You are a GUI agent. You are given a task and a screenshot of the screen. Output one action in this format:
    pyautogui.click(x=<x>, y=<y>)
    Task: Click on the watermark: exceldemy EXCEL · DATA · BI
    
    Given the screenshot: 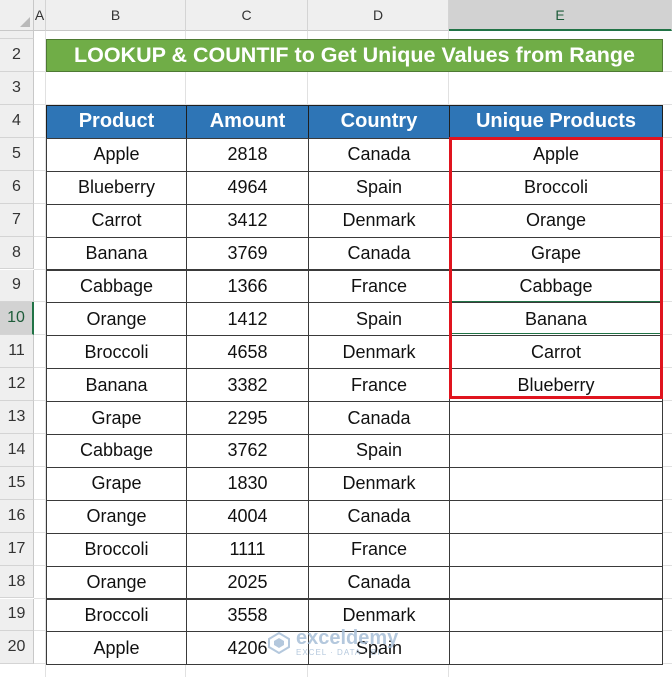 What is the action you would take?
    pyautogui.click(x=333, y=642)
    